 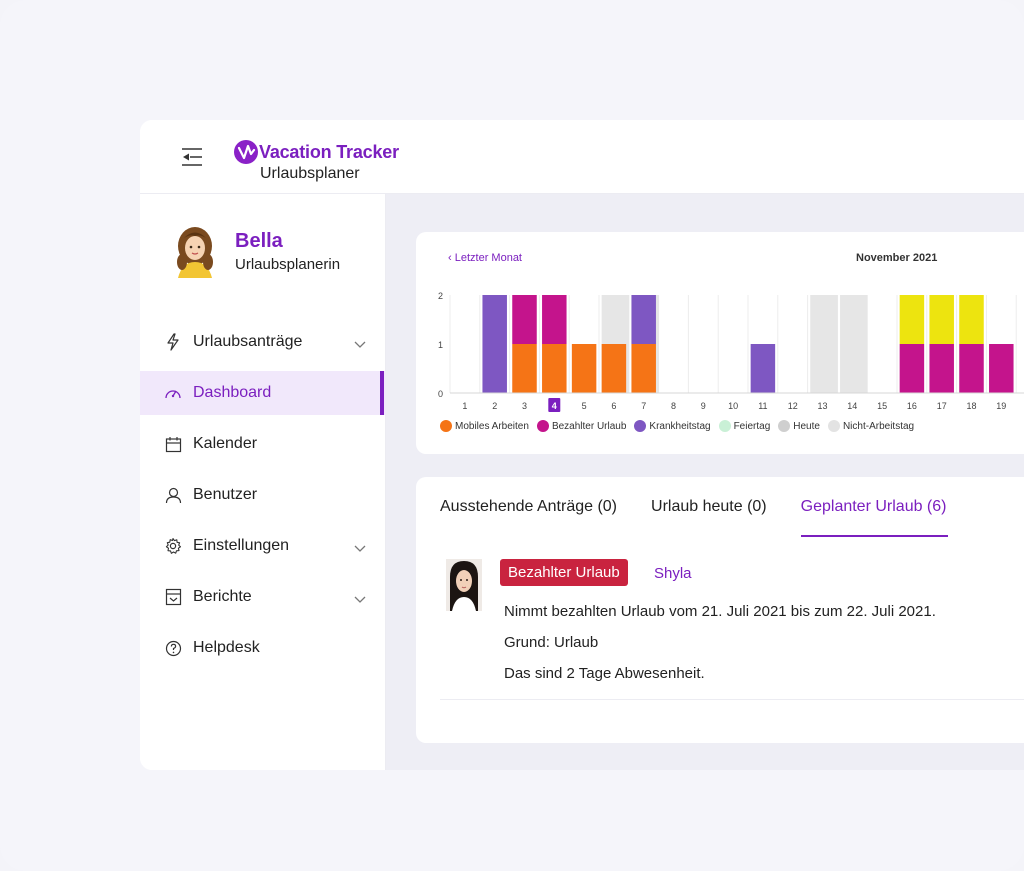 I want to click on x-tick-label: 19, so click(x=1001, y=406).